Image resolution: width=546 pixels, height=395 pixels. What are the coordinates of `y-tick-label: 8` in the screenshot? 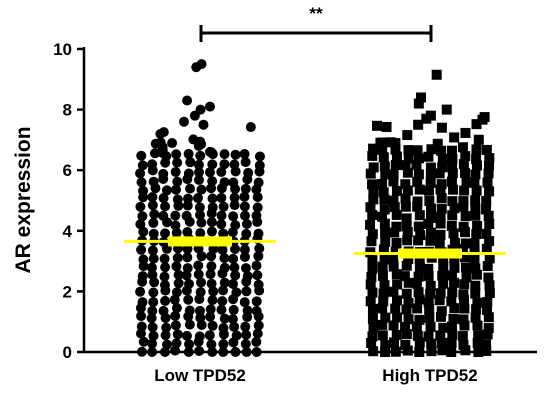 It's located at (67, 110).